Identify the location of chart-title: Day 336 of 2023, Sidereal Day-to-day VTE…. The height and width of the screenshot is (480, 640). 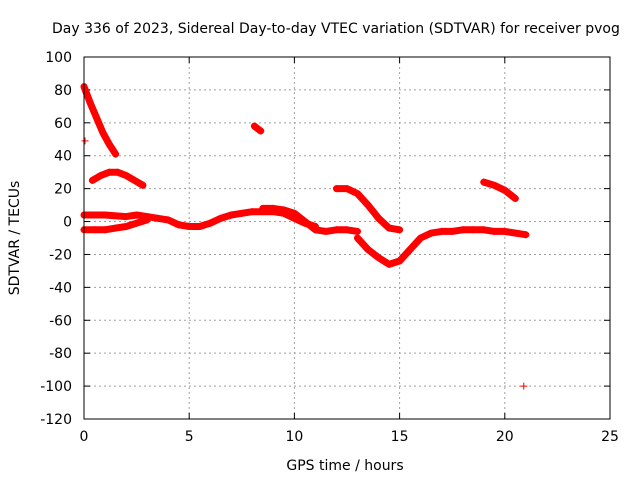
(336, 29).